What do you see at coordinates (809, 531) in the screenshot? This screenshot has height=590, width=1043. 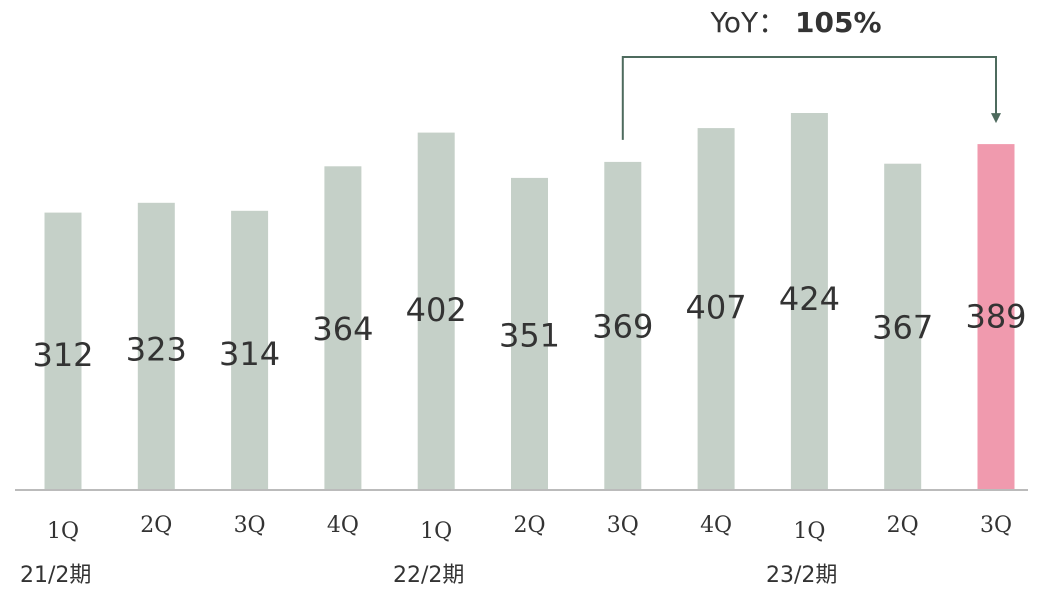 I see `category-label-9: 1Q` at bounding box center [809, 531].